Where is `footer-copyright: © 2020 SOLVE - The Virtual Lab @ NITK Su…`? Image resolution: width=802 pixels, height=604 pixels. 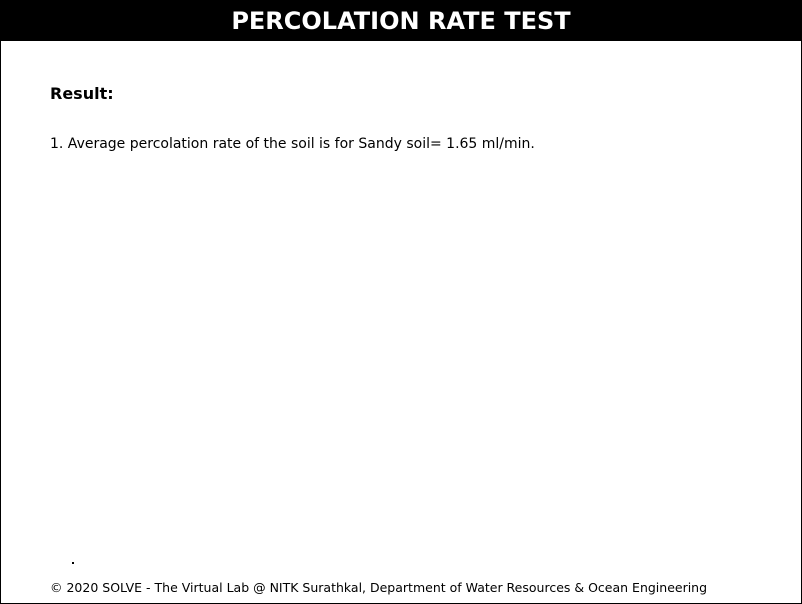
footer-copyright: © 2020 SOLVE - The Virtual Lab @ NITK Su… is located at coordinates (379, 587).